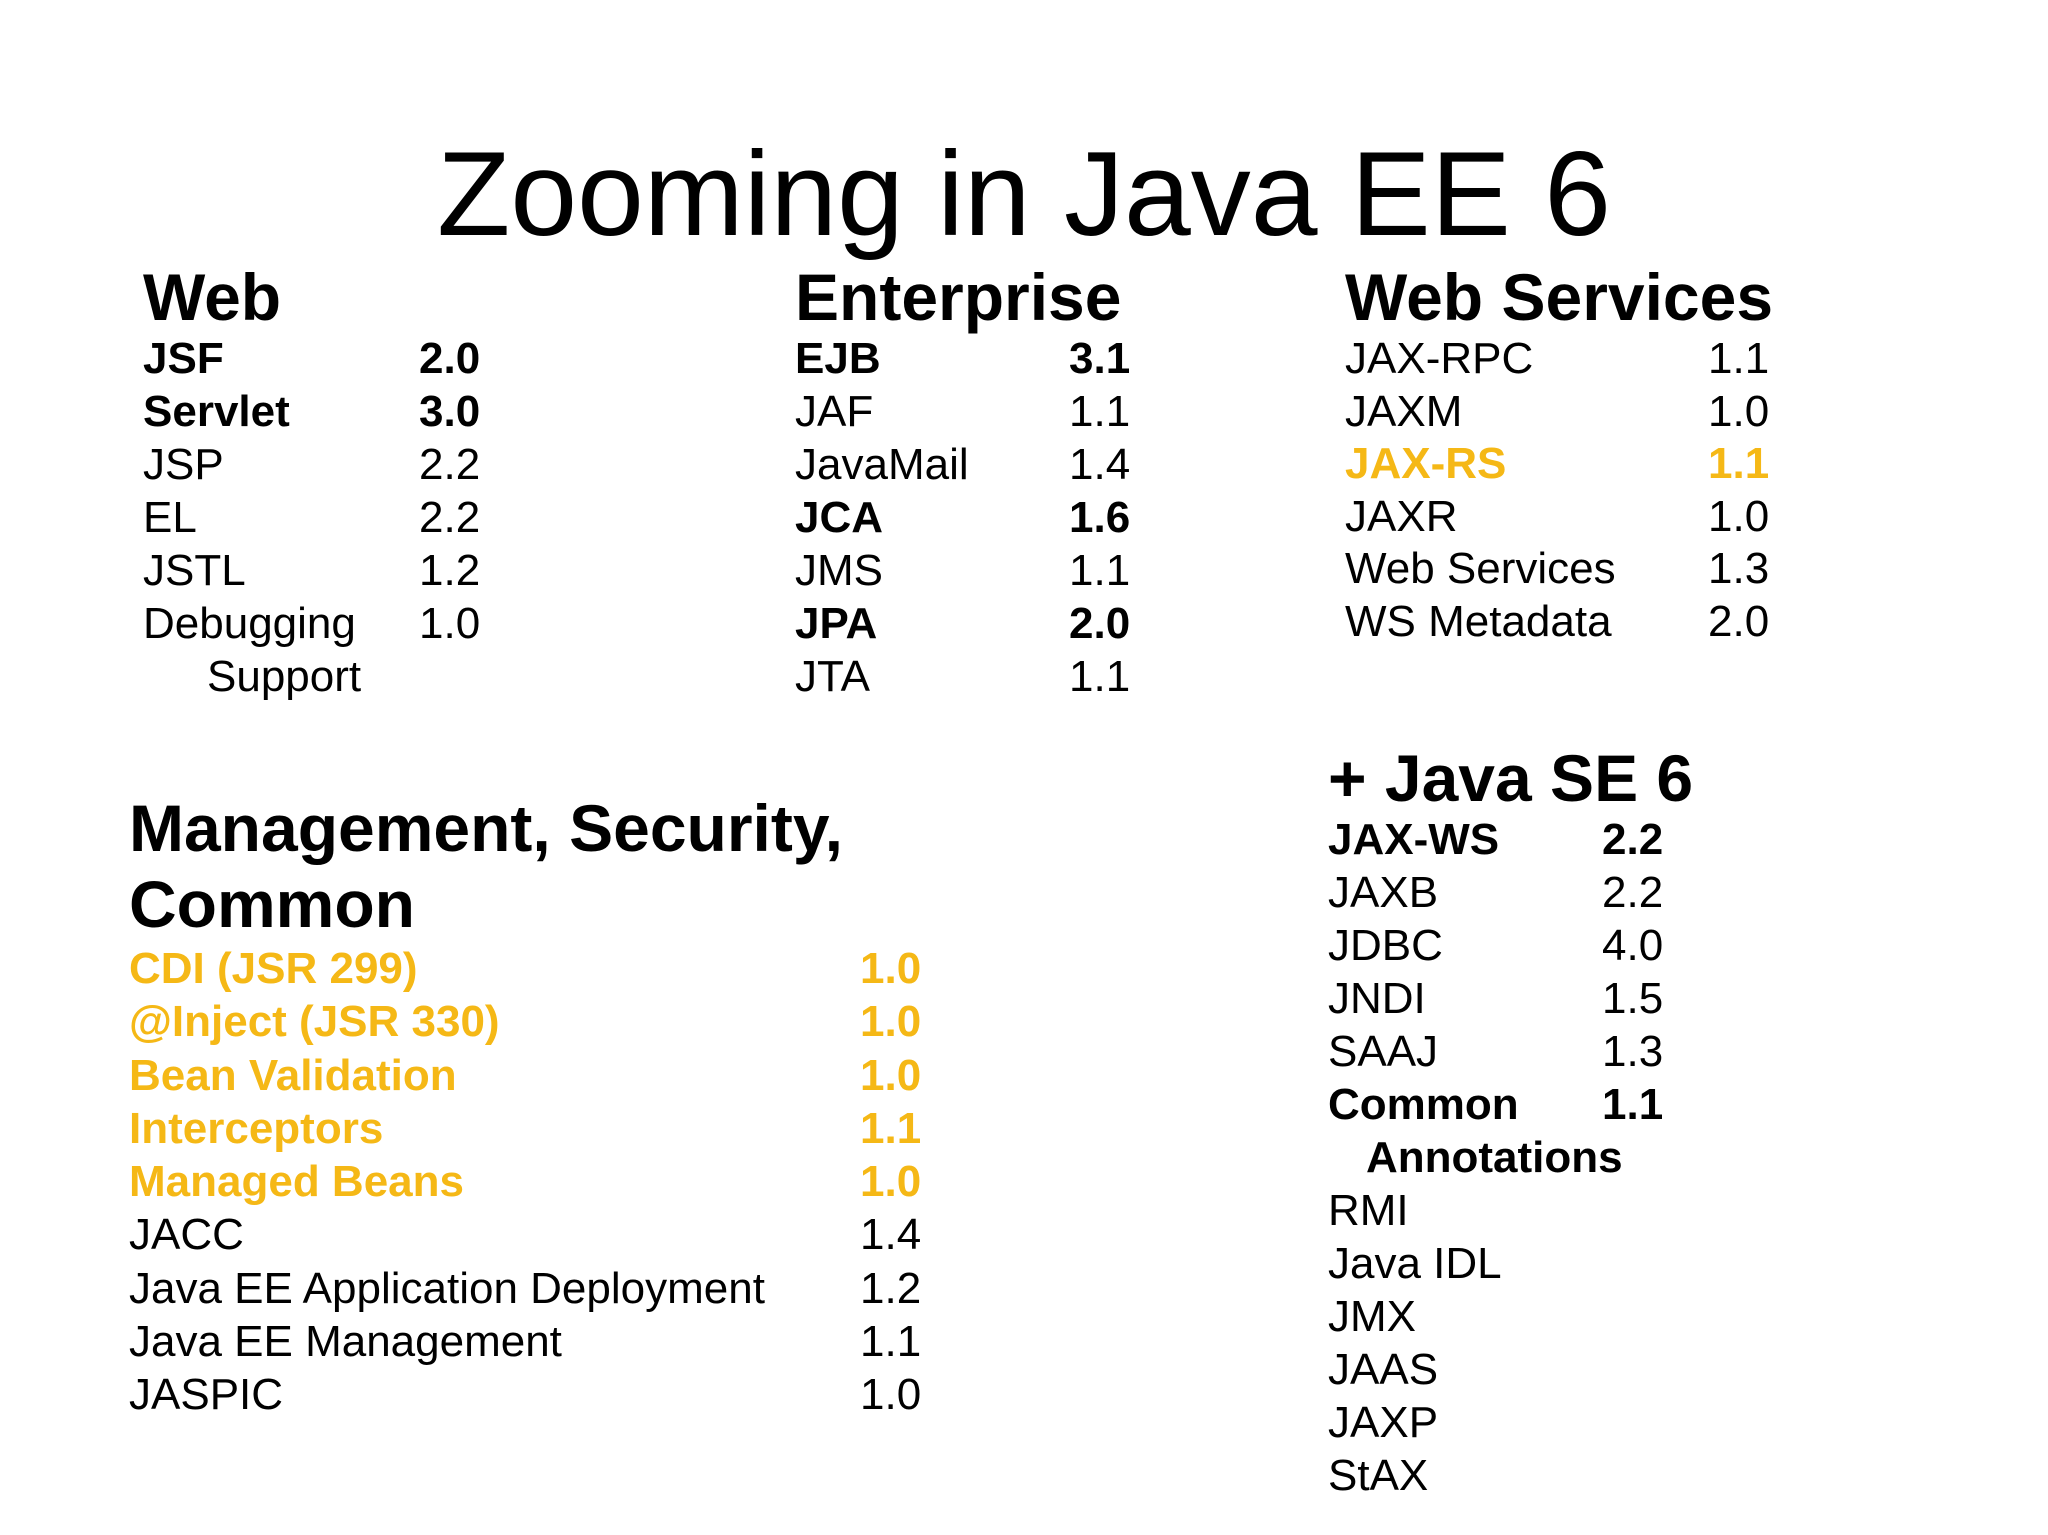 The width and height of the screenshot is (2048, 1535). Describe the element at coordinates (1510, 1051) in the screenshot. I see `spec-row: SAAJ 1.3` at that location.